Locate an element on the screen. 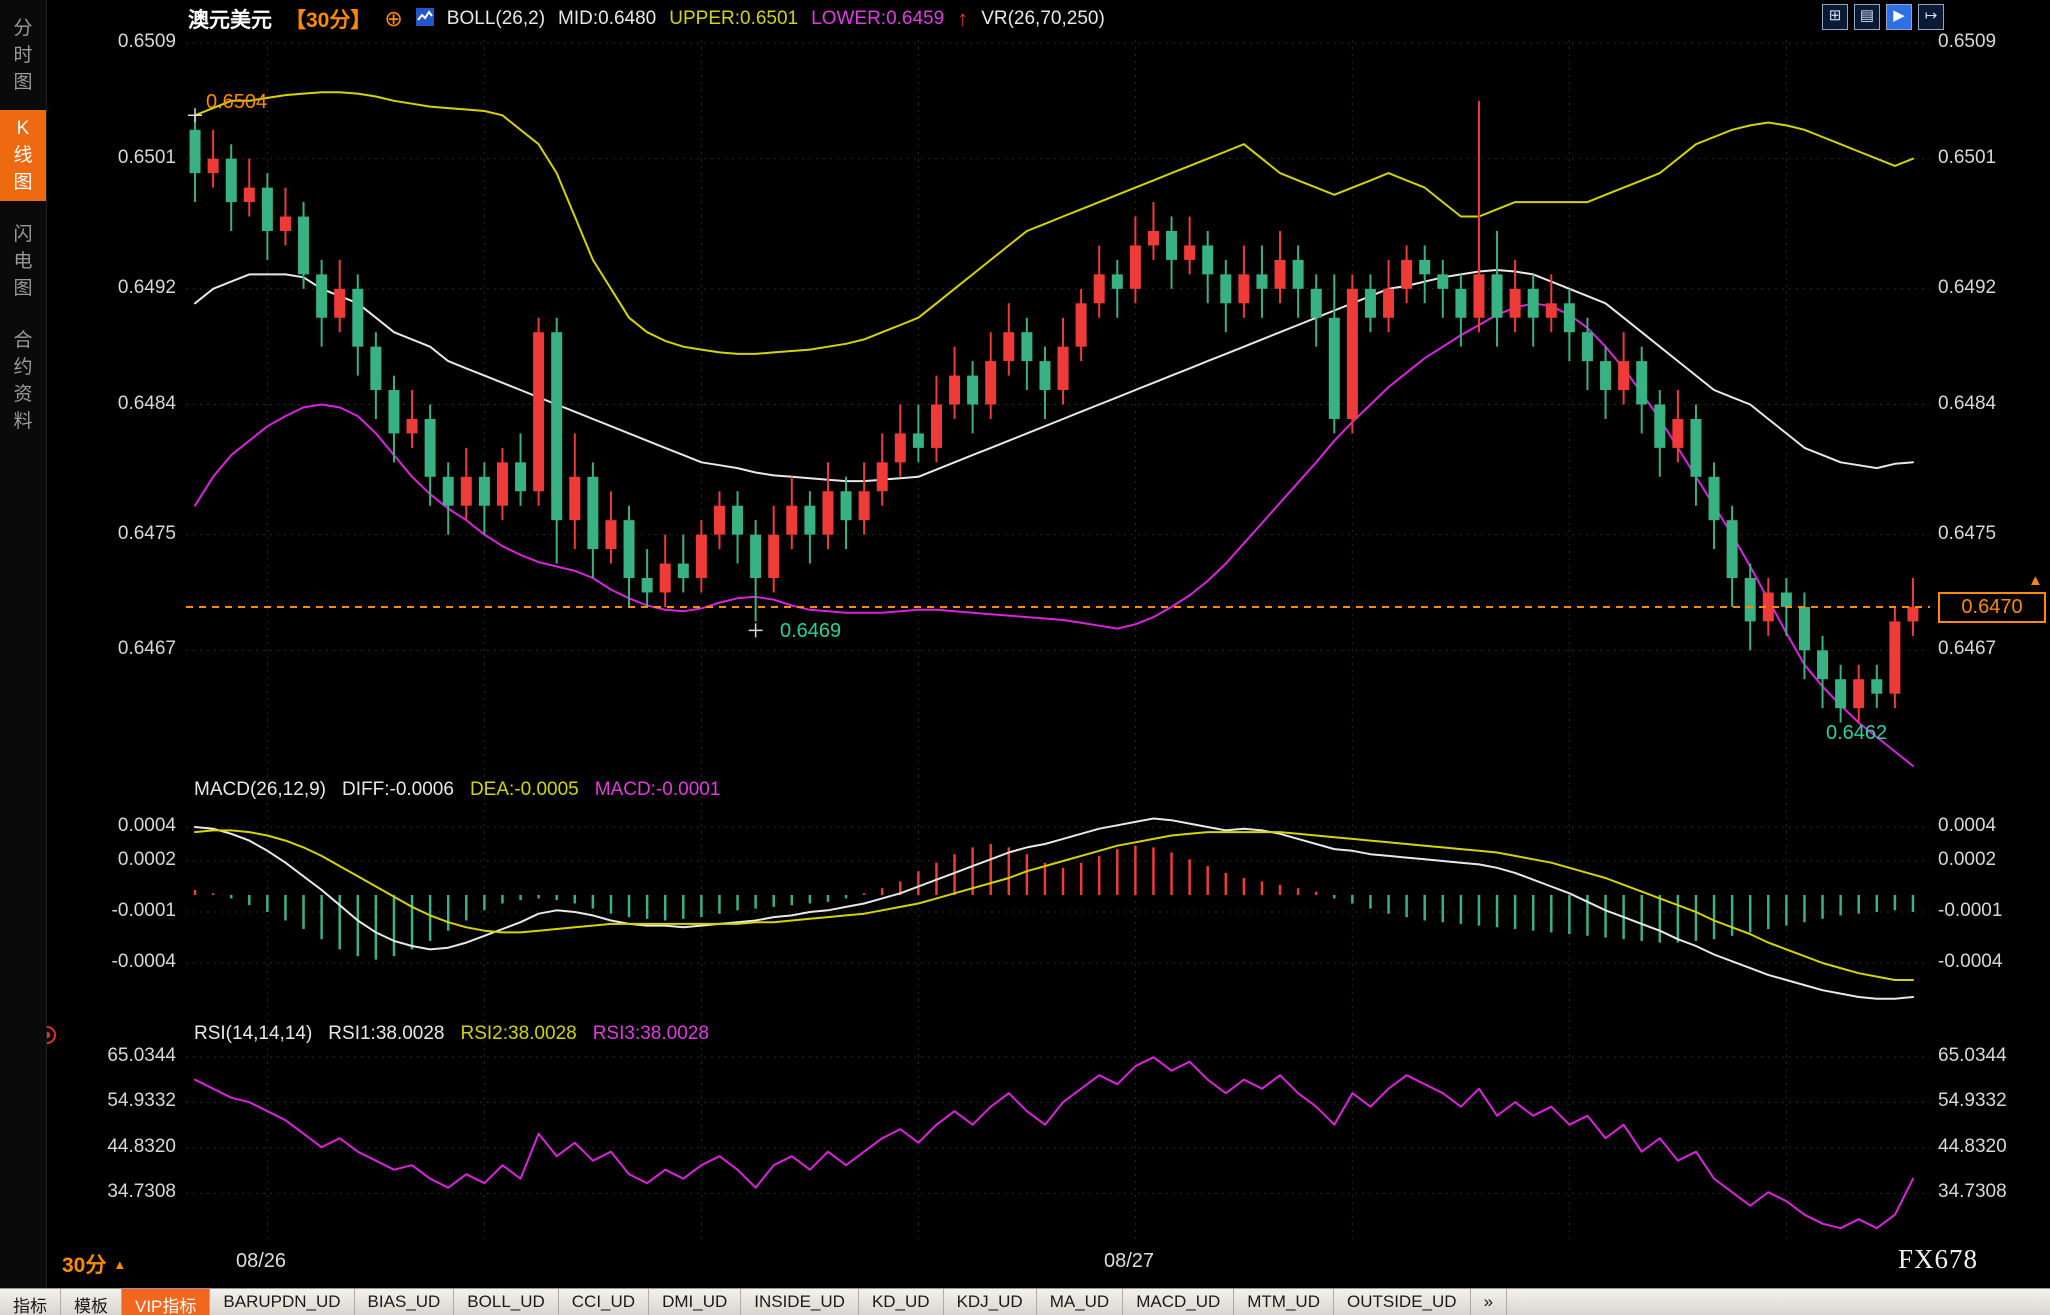 The height and width of the screenshot is (1315, 2050). tab-inside: INSIDE_UD is located at coordinates (800, 1302).